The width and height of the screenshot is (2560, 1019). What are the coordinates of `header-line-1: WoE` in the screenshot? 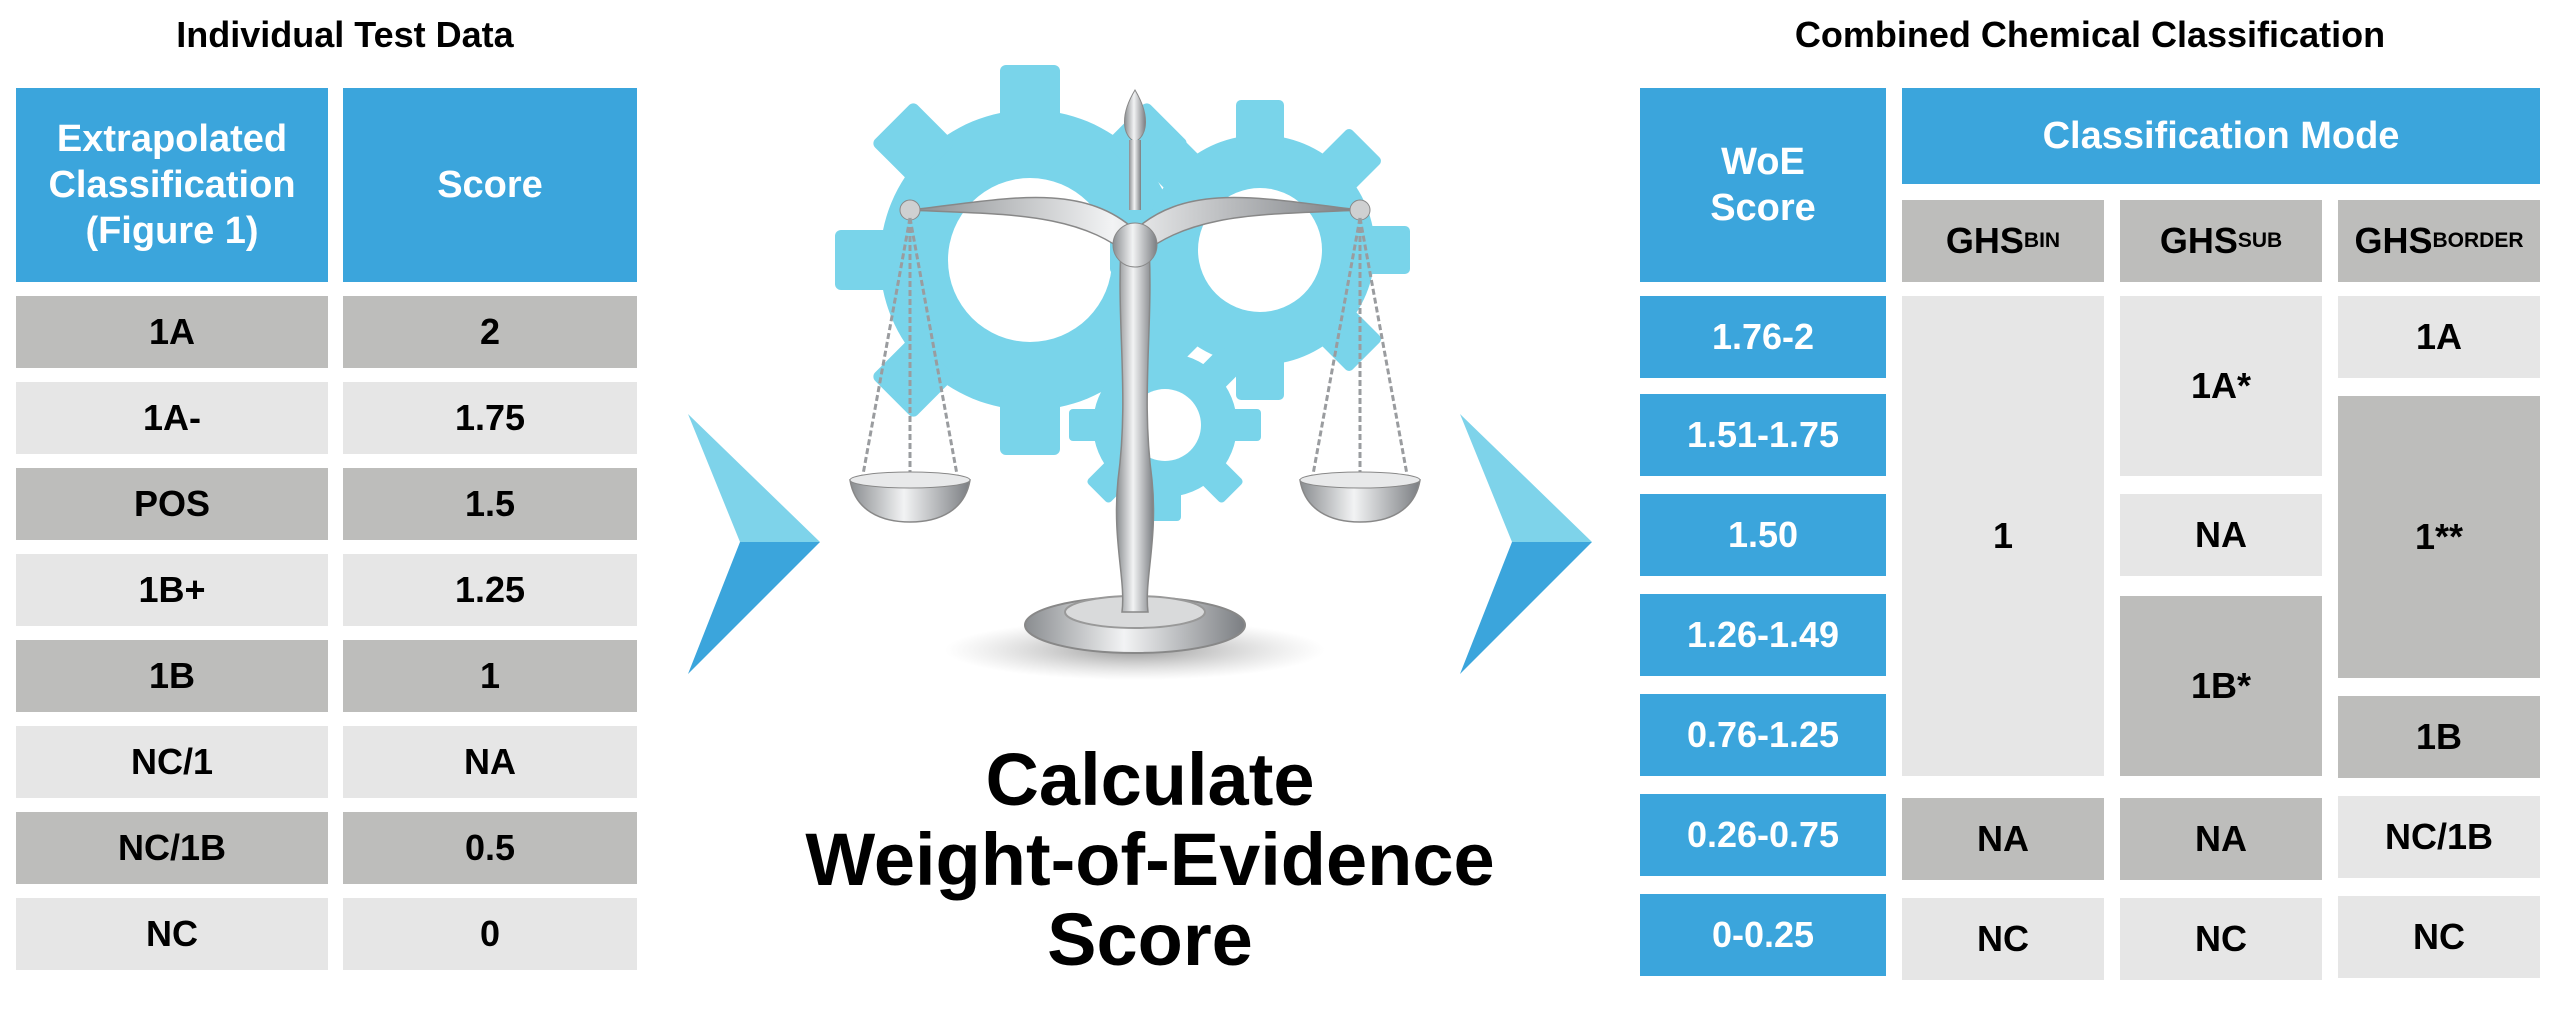 It's located at (1763, 162).